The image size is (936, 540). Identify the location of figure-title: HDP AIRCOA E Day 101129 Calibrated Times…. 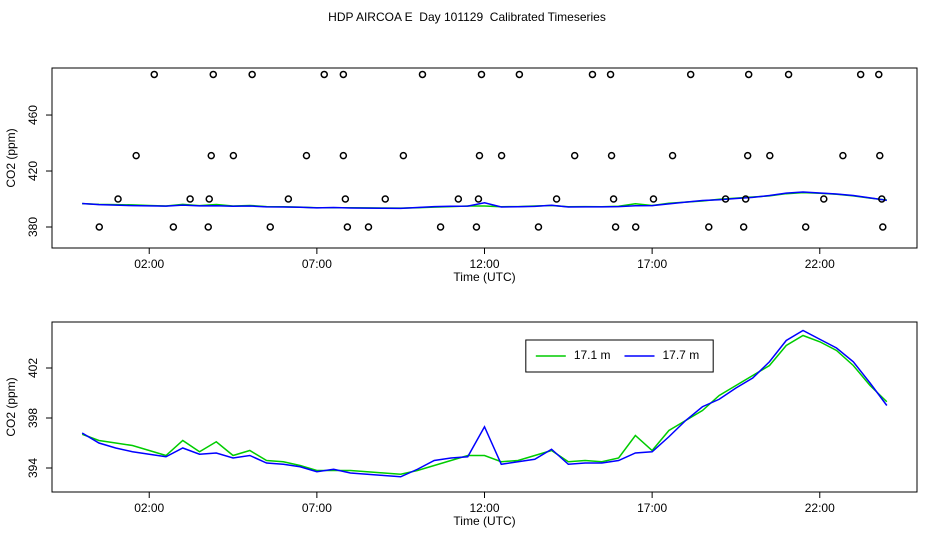
(467, 17).